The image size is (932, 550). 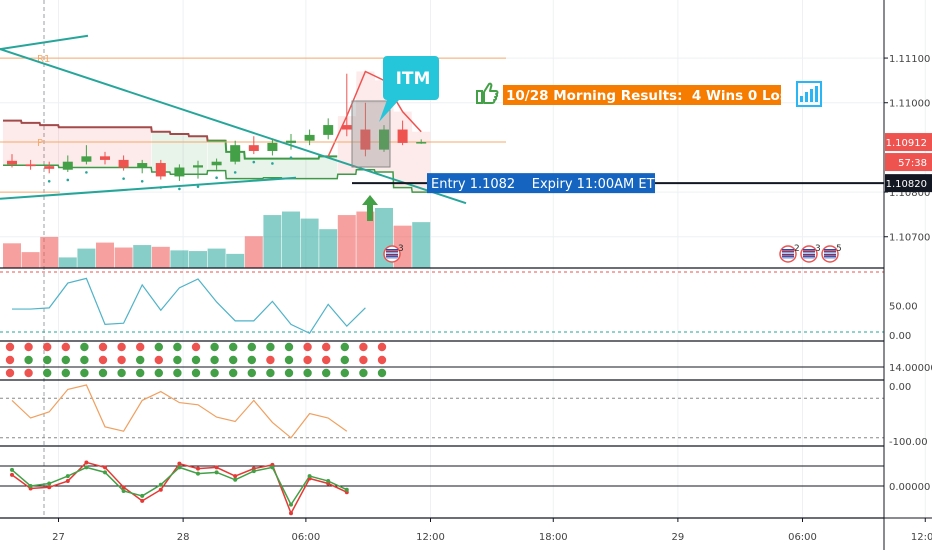 I want to click on itm-callout, so click(x=409, y=89).